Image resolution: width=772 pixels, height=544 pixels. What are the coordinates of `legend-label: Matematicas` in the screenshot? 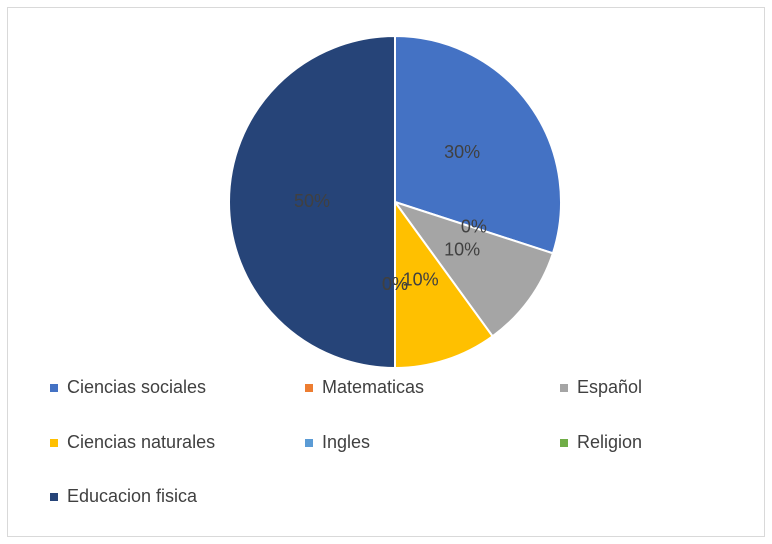 It's located at (373, 387).